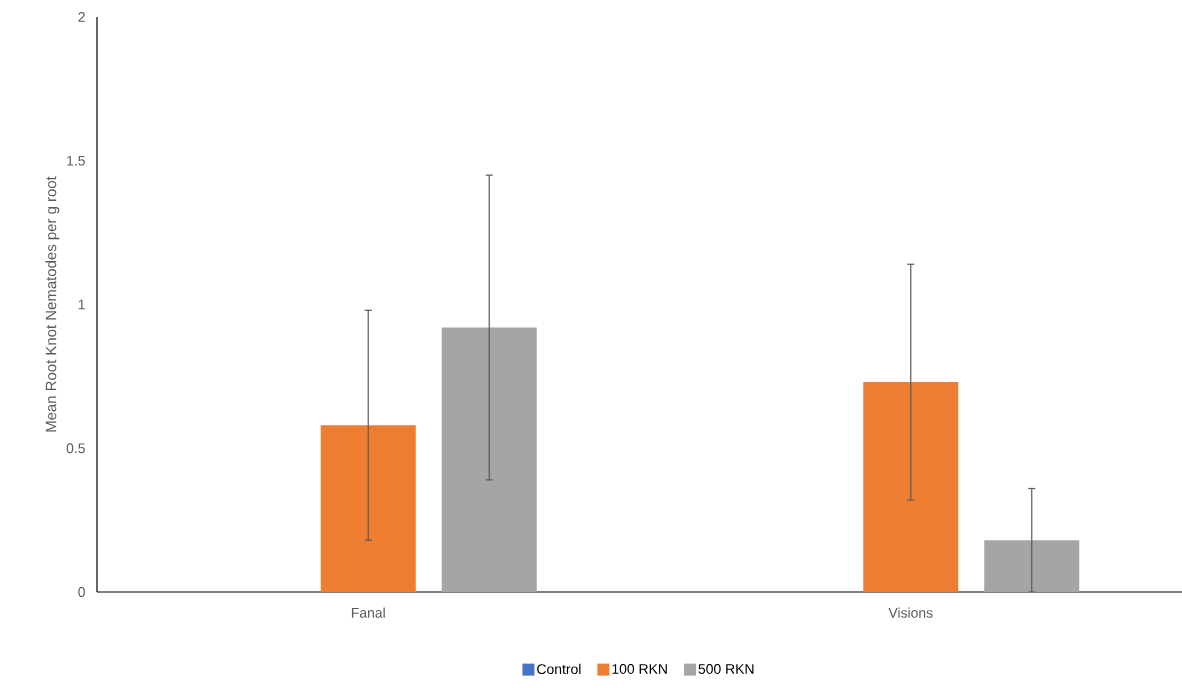 Image resolution: width=1182 pixels, height=688 pixels. I want to click on y-tick-label: 2, so click(81, 17).